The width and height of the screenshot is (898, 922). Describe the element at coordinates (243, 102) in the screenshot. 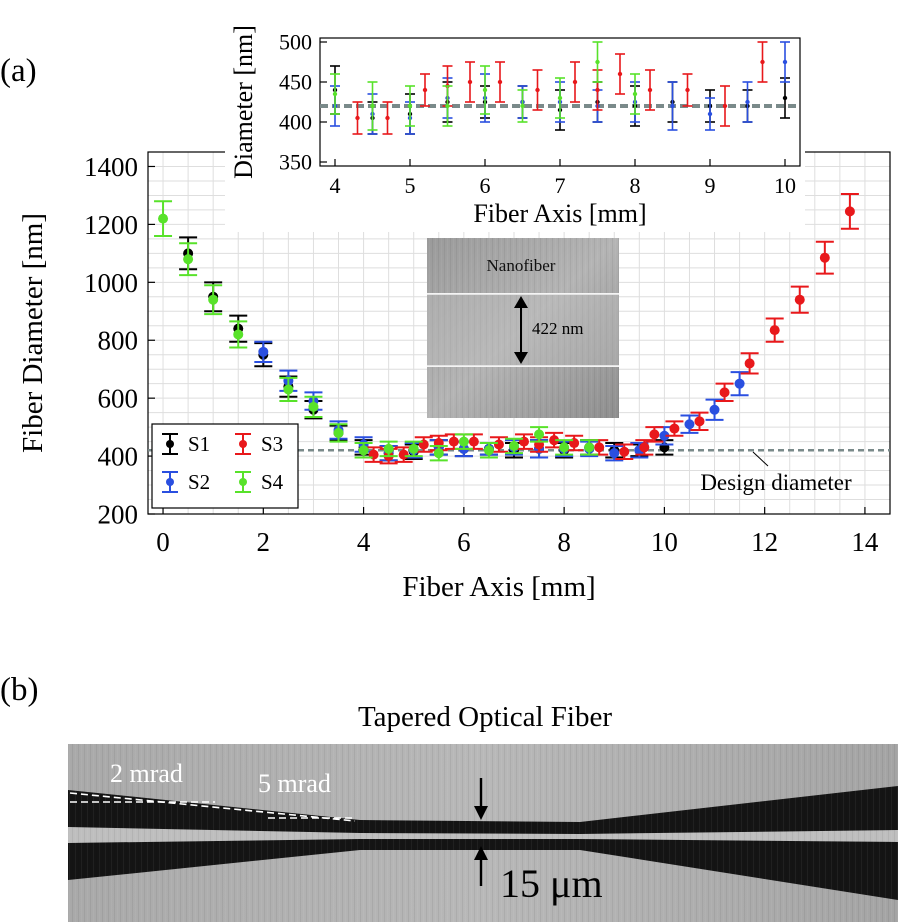

I see `inset-y-axis-label: Diameter [nm]` at that location.